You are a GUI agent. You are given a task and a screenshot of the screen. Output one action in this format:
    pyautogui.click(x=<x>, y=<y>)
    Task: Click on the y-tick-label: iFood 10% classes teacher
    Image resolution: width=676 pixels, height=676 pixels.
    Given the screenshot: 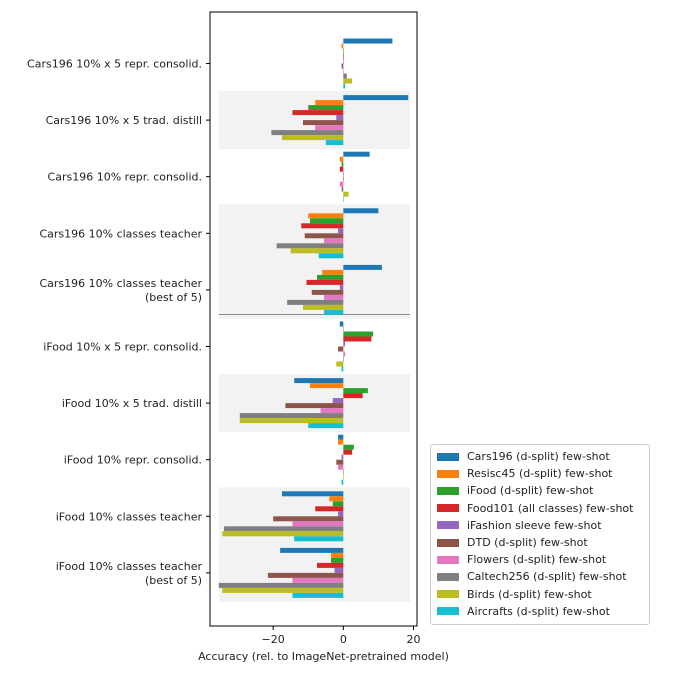 What is the action you would take?
    pyautogui.click(x=129, y=516)
    